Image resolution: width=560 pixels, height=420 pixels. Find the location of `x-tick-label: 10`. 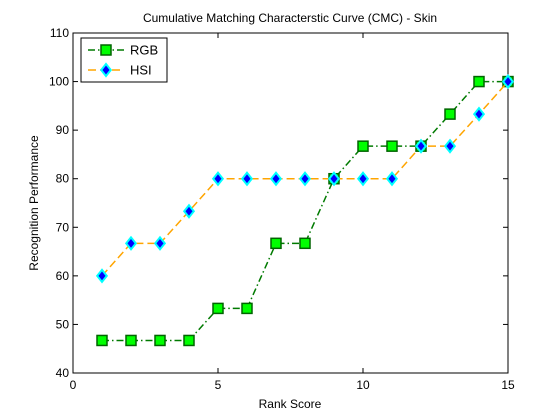

x-tick-label: 10 is located at coordinates (363, 385).